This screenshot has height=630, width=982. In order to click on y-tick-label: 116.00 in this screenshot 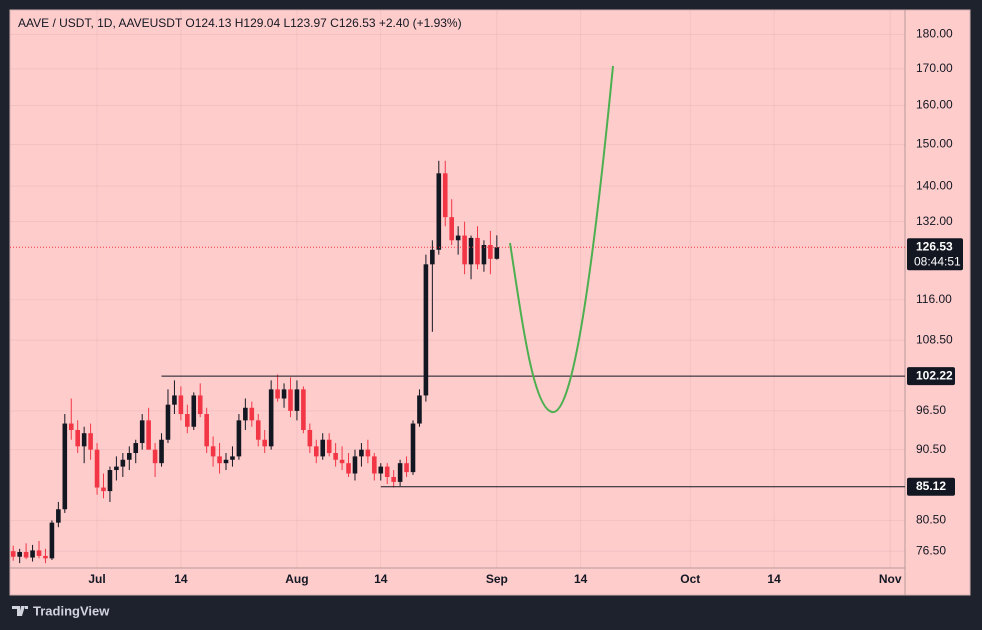, I will do `click(934, 299)`.